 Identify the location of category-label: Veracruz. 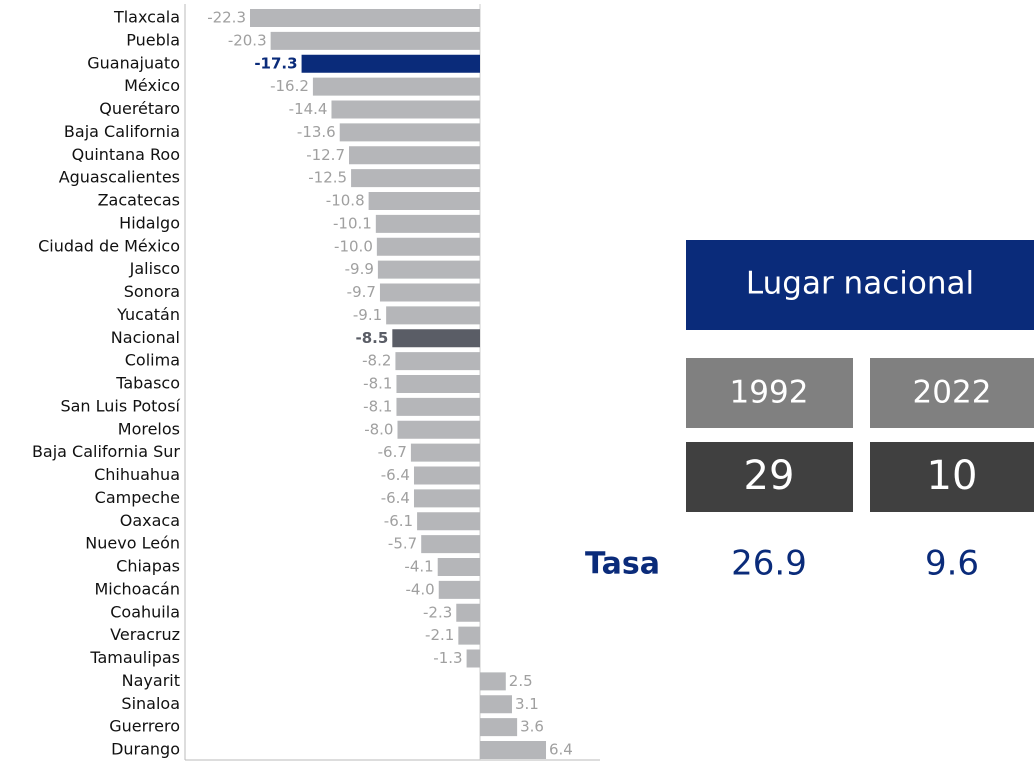
(145, 634).